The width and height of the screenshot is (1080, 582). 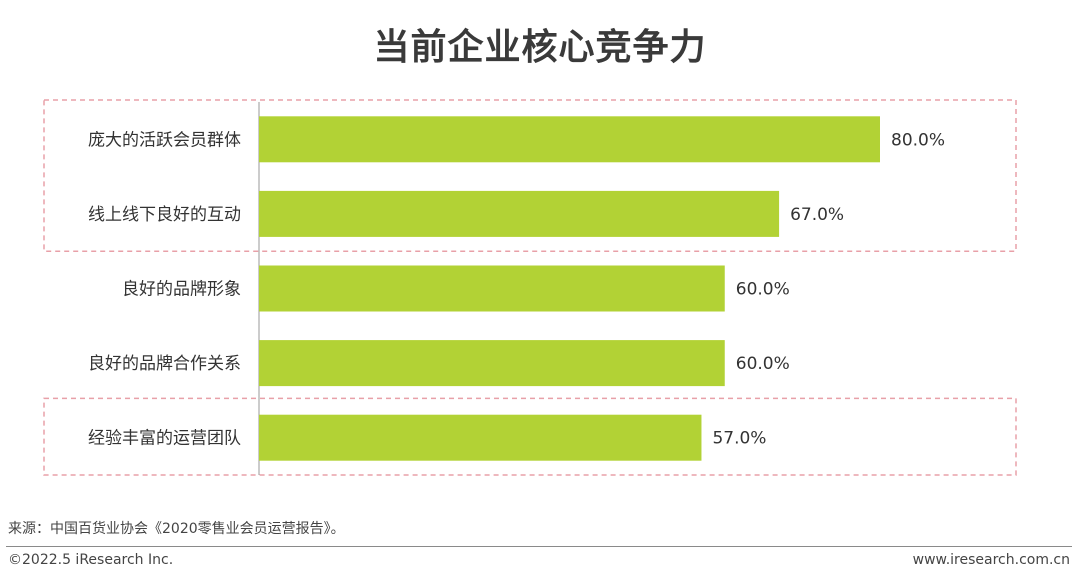 What do you see at coordinates (176, 529) in the screenshot?
I see `source-note: 来源：中国百货业协会《2020零售业会员运营报告》。` at bounding box center [176, 529].